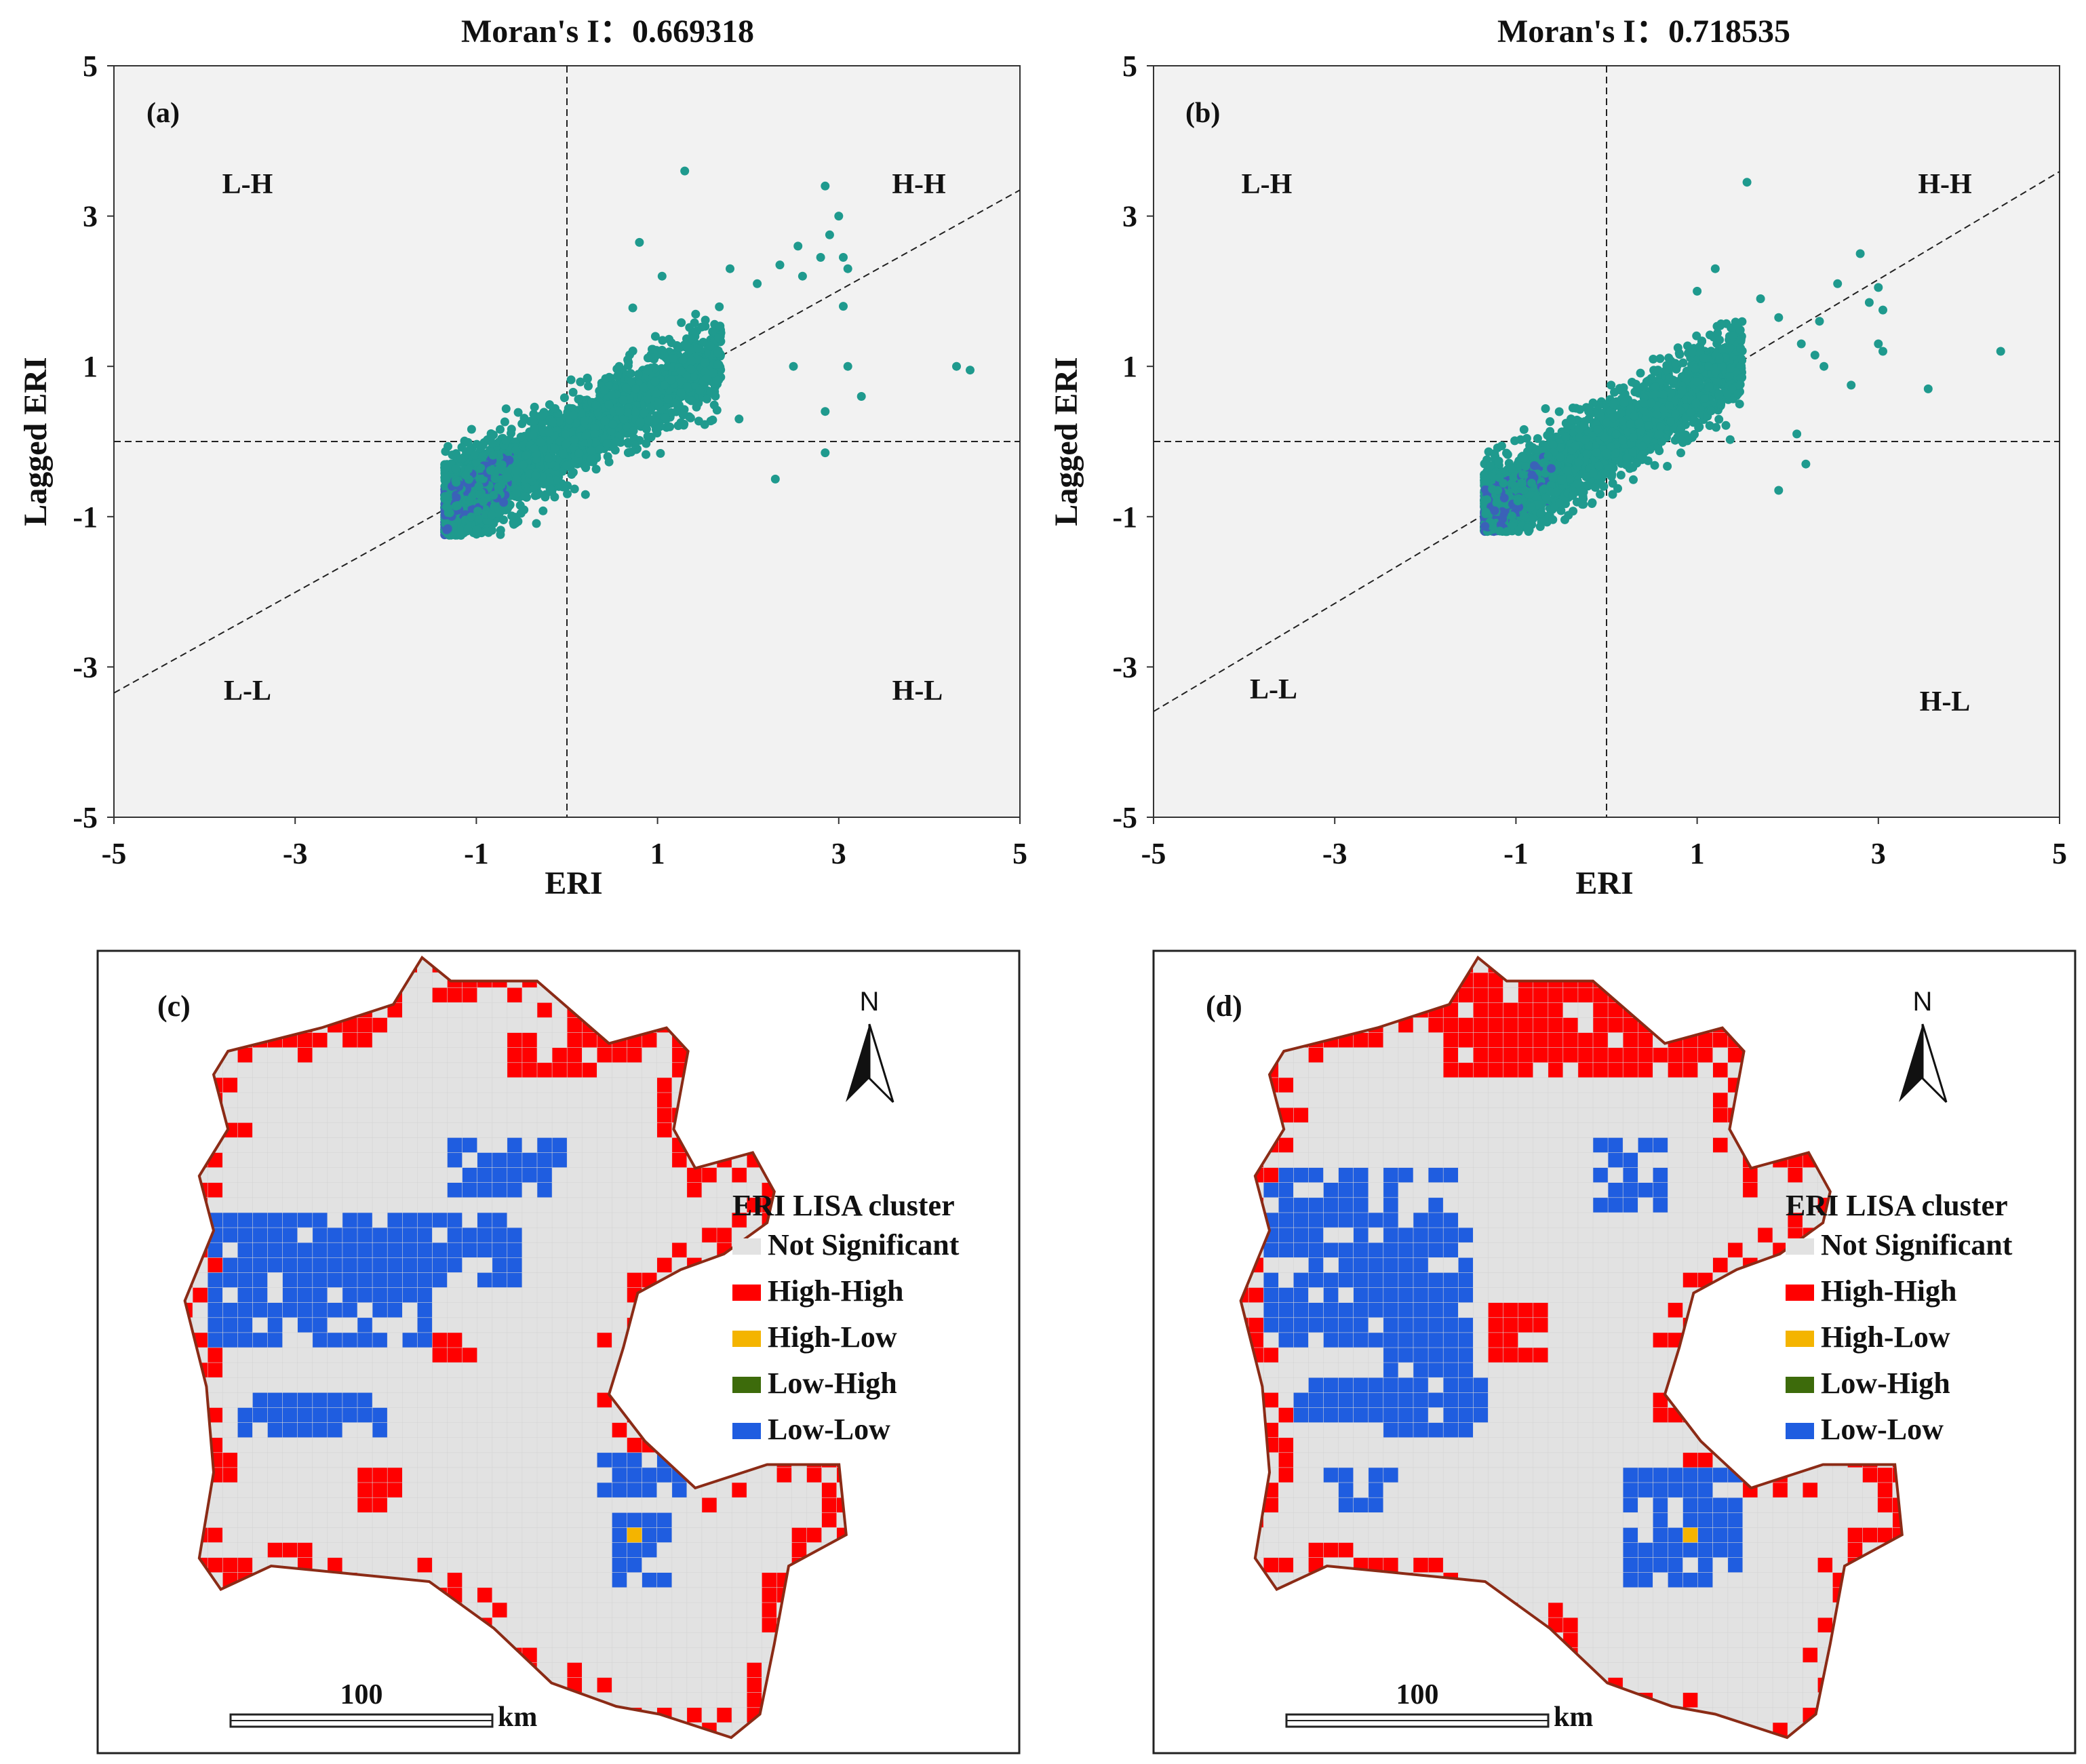  I want to click on quadrant-label-hl: H-L, so click(917, 691).